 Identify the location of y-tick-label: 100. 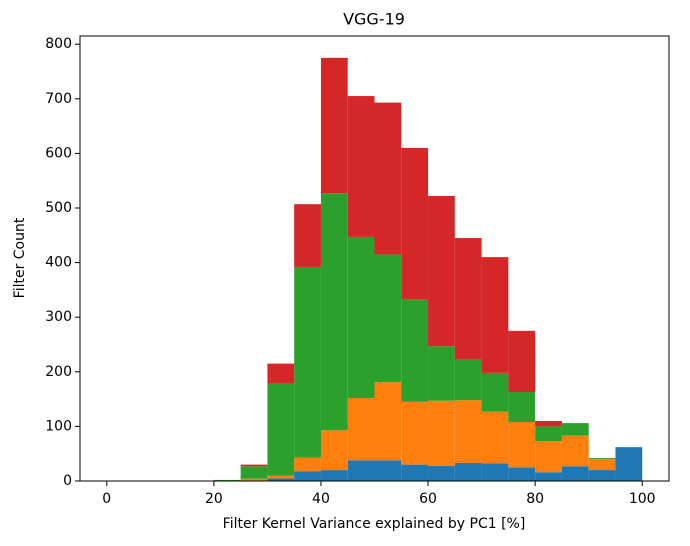
(58, 426).